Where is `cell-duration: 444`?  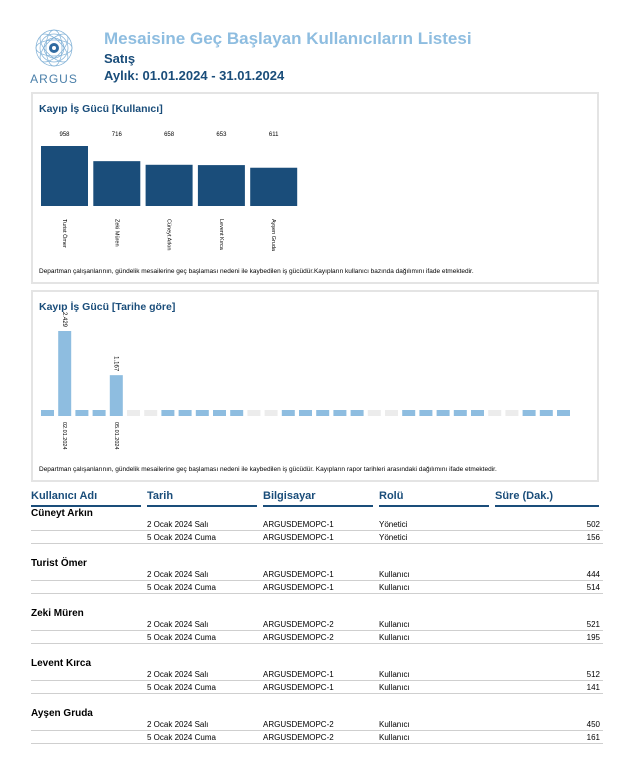
cell-duration: 444 is located at coordinates (593, 574).